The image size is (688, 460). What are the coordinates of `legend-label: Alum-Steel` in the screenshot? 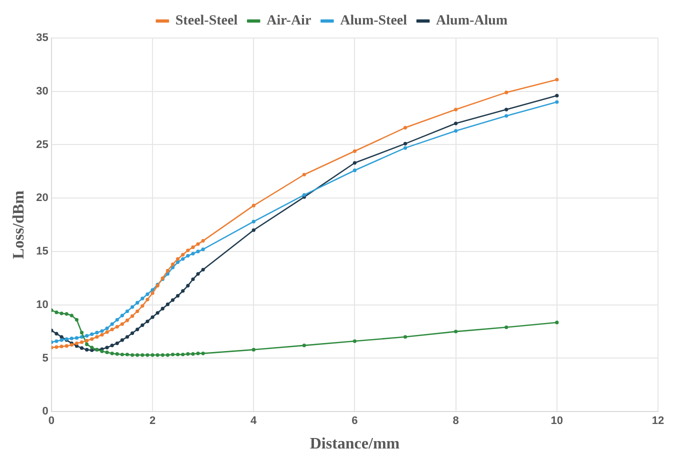 It's located at (374, 21).